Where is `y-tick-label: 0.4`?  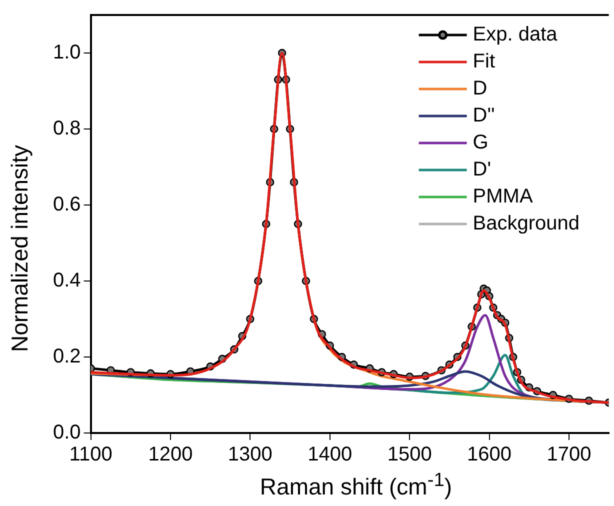
y-tick-label: 0.4 is located at coordinates (66, 281).